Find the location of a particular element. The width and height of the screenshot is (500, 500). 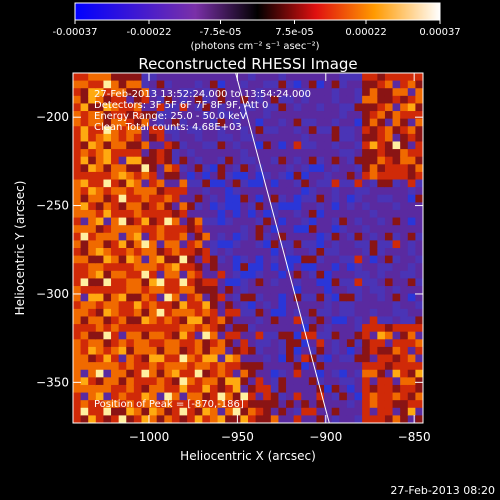

annotation-line: Detectors: 3F 5F 6F 7F 8F 9F, Att 0 is located at coordinates (181, 105).